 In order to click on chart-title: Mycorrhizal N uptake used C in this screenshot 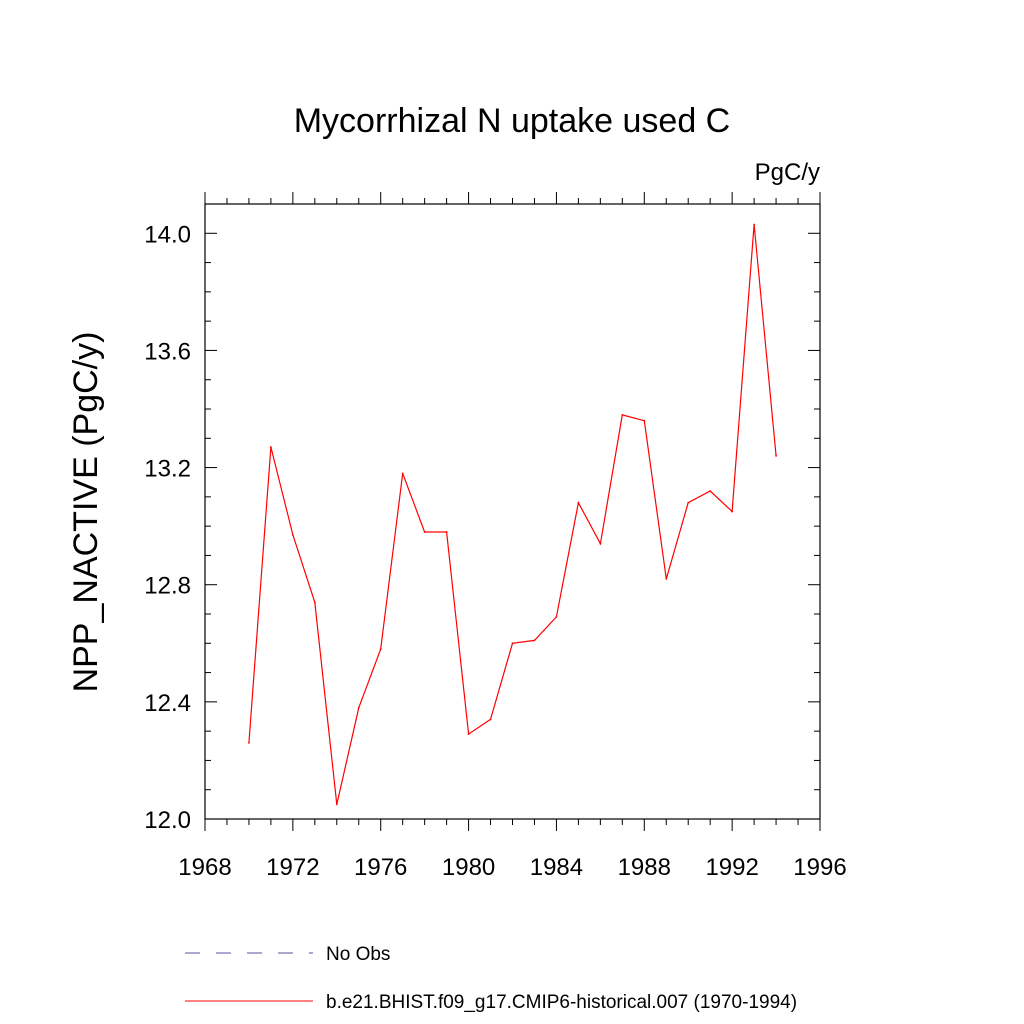, I will do `click(512, 121)`.